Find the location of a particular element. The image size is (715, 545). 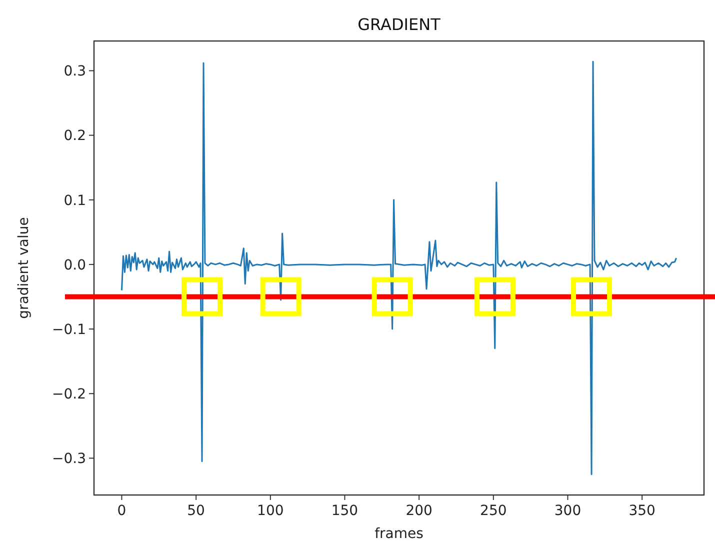

chart-title: GRADIENT is located at coordinates (399, 24).